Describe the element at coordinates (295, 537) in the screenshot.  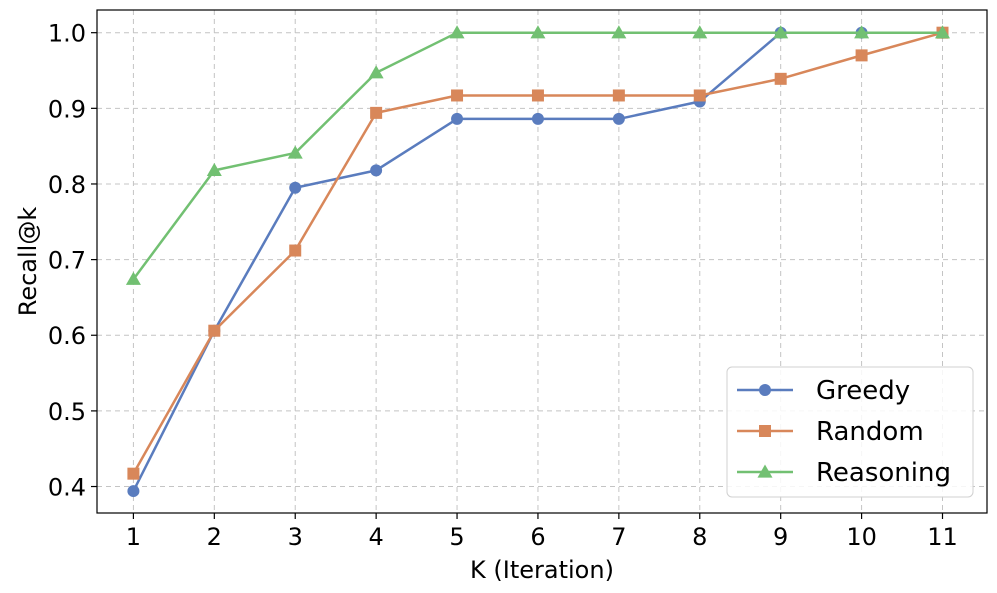
I see `x-tick-label: 3` at that location.